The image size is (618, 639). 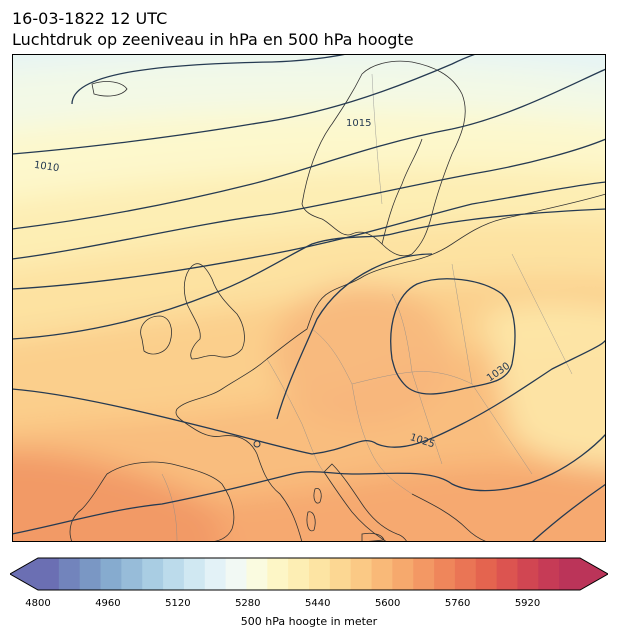 I want to click on colorbar-cells, so click(x=309, y=574).